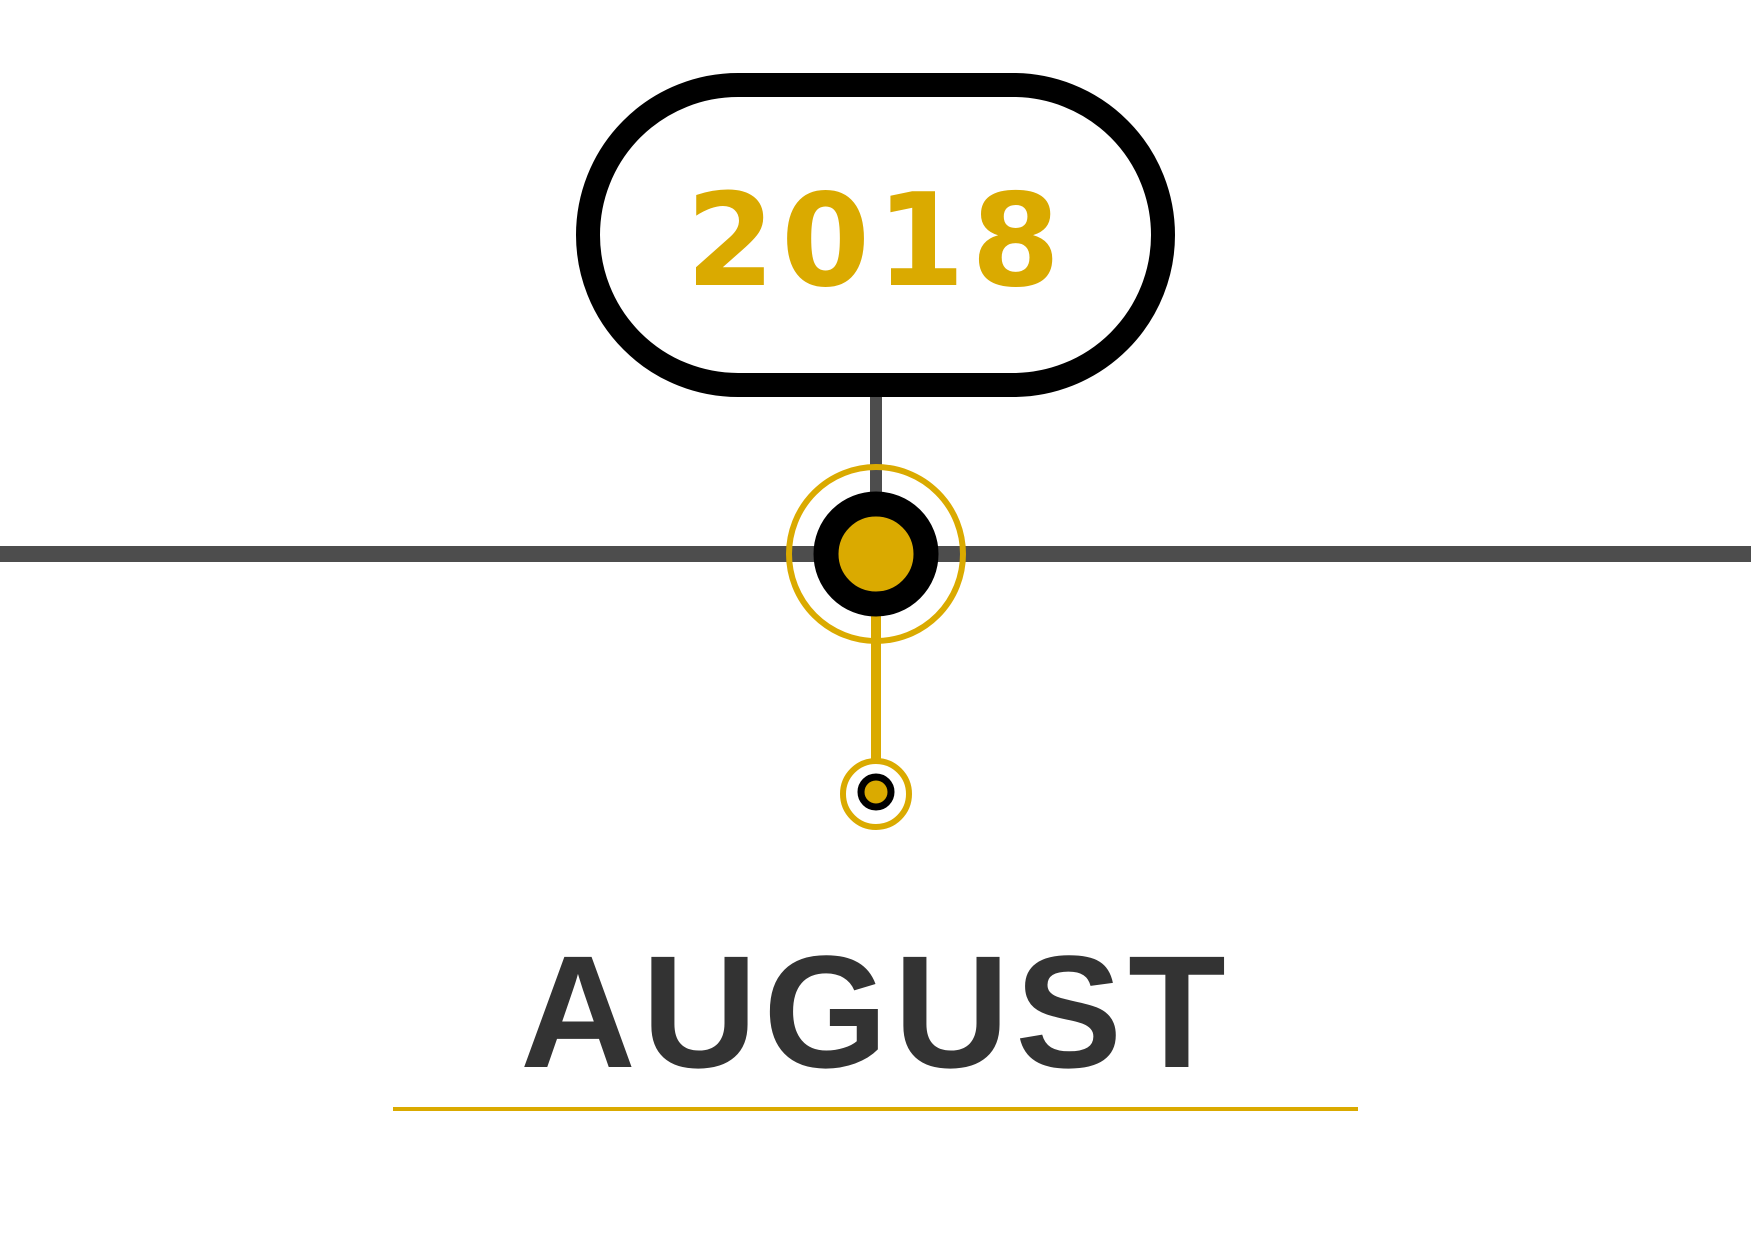 The width and height of the screenshot is (1751, 1251). I want to click on year-connector, so click(876, 443).